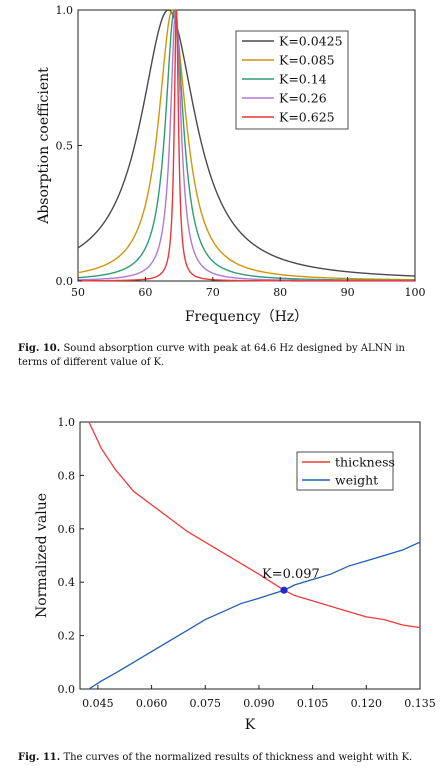 This screenshot has width=440, height=776. Describe the element at coordinates (42, 555) in the screenshot. I see `y-axis-label: Normalized value` at that location.